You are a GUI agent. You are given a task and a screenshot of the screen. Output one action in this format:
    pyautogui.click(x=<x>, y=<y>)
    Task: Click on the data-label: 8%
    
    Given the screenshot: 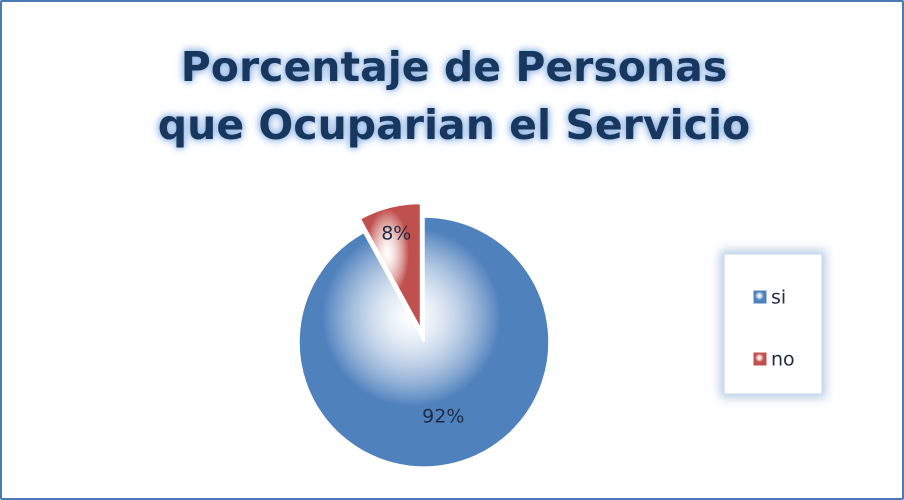 What is the action you would take?
    pyautogui.click(x=396, y=234)
    